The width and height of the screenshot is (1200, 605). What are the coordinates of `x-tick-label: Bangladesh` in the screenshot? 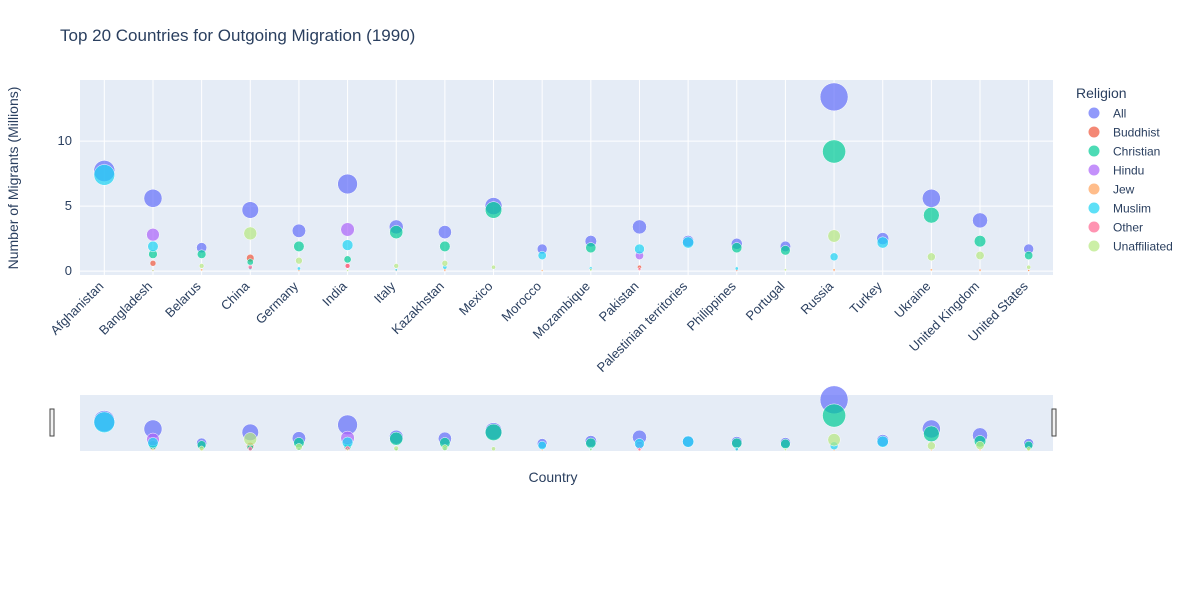 It's located at (125, 308).